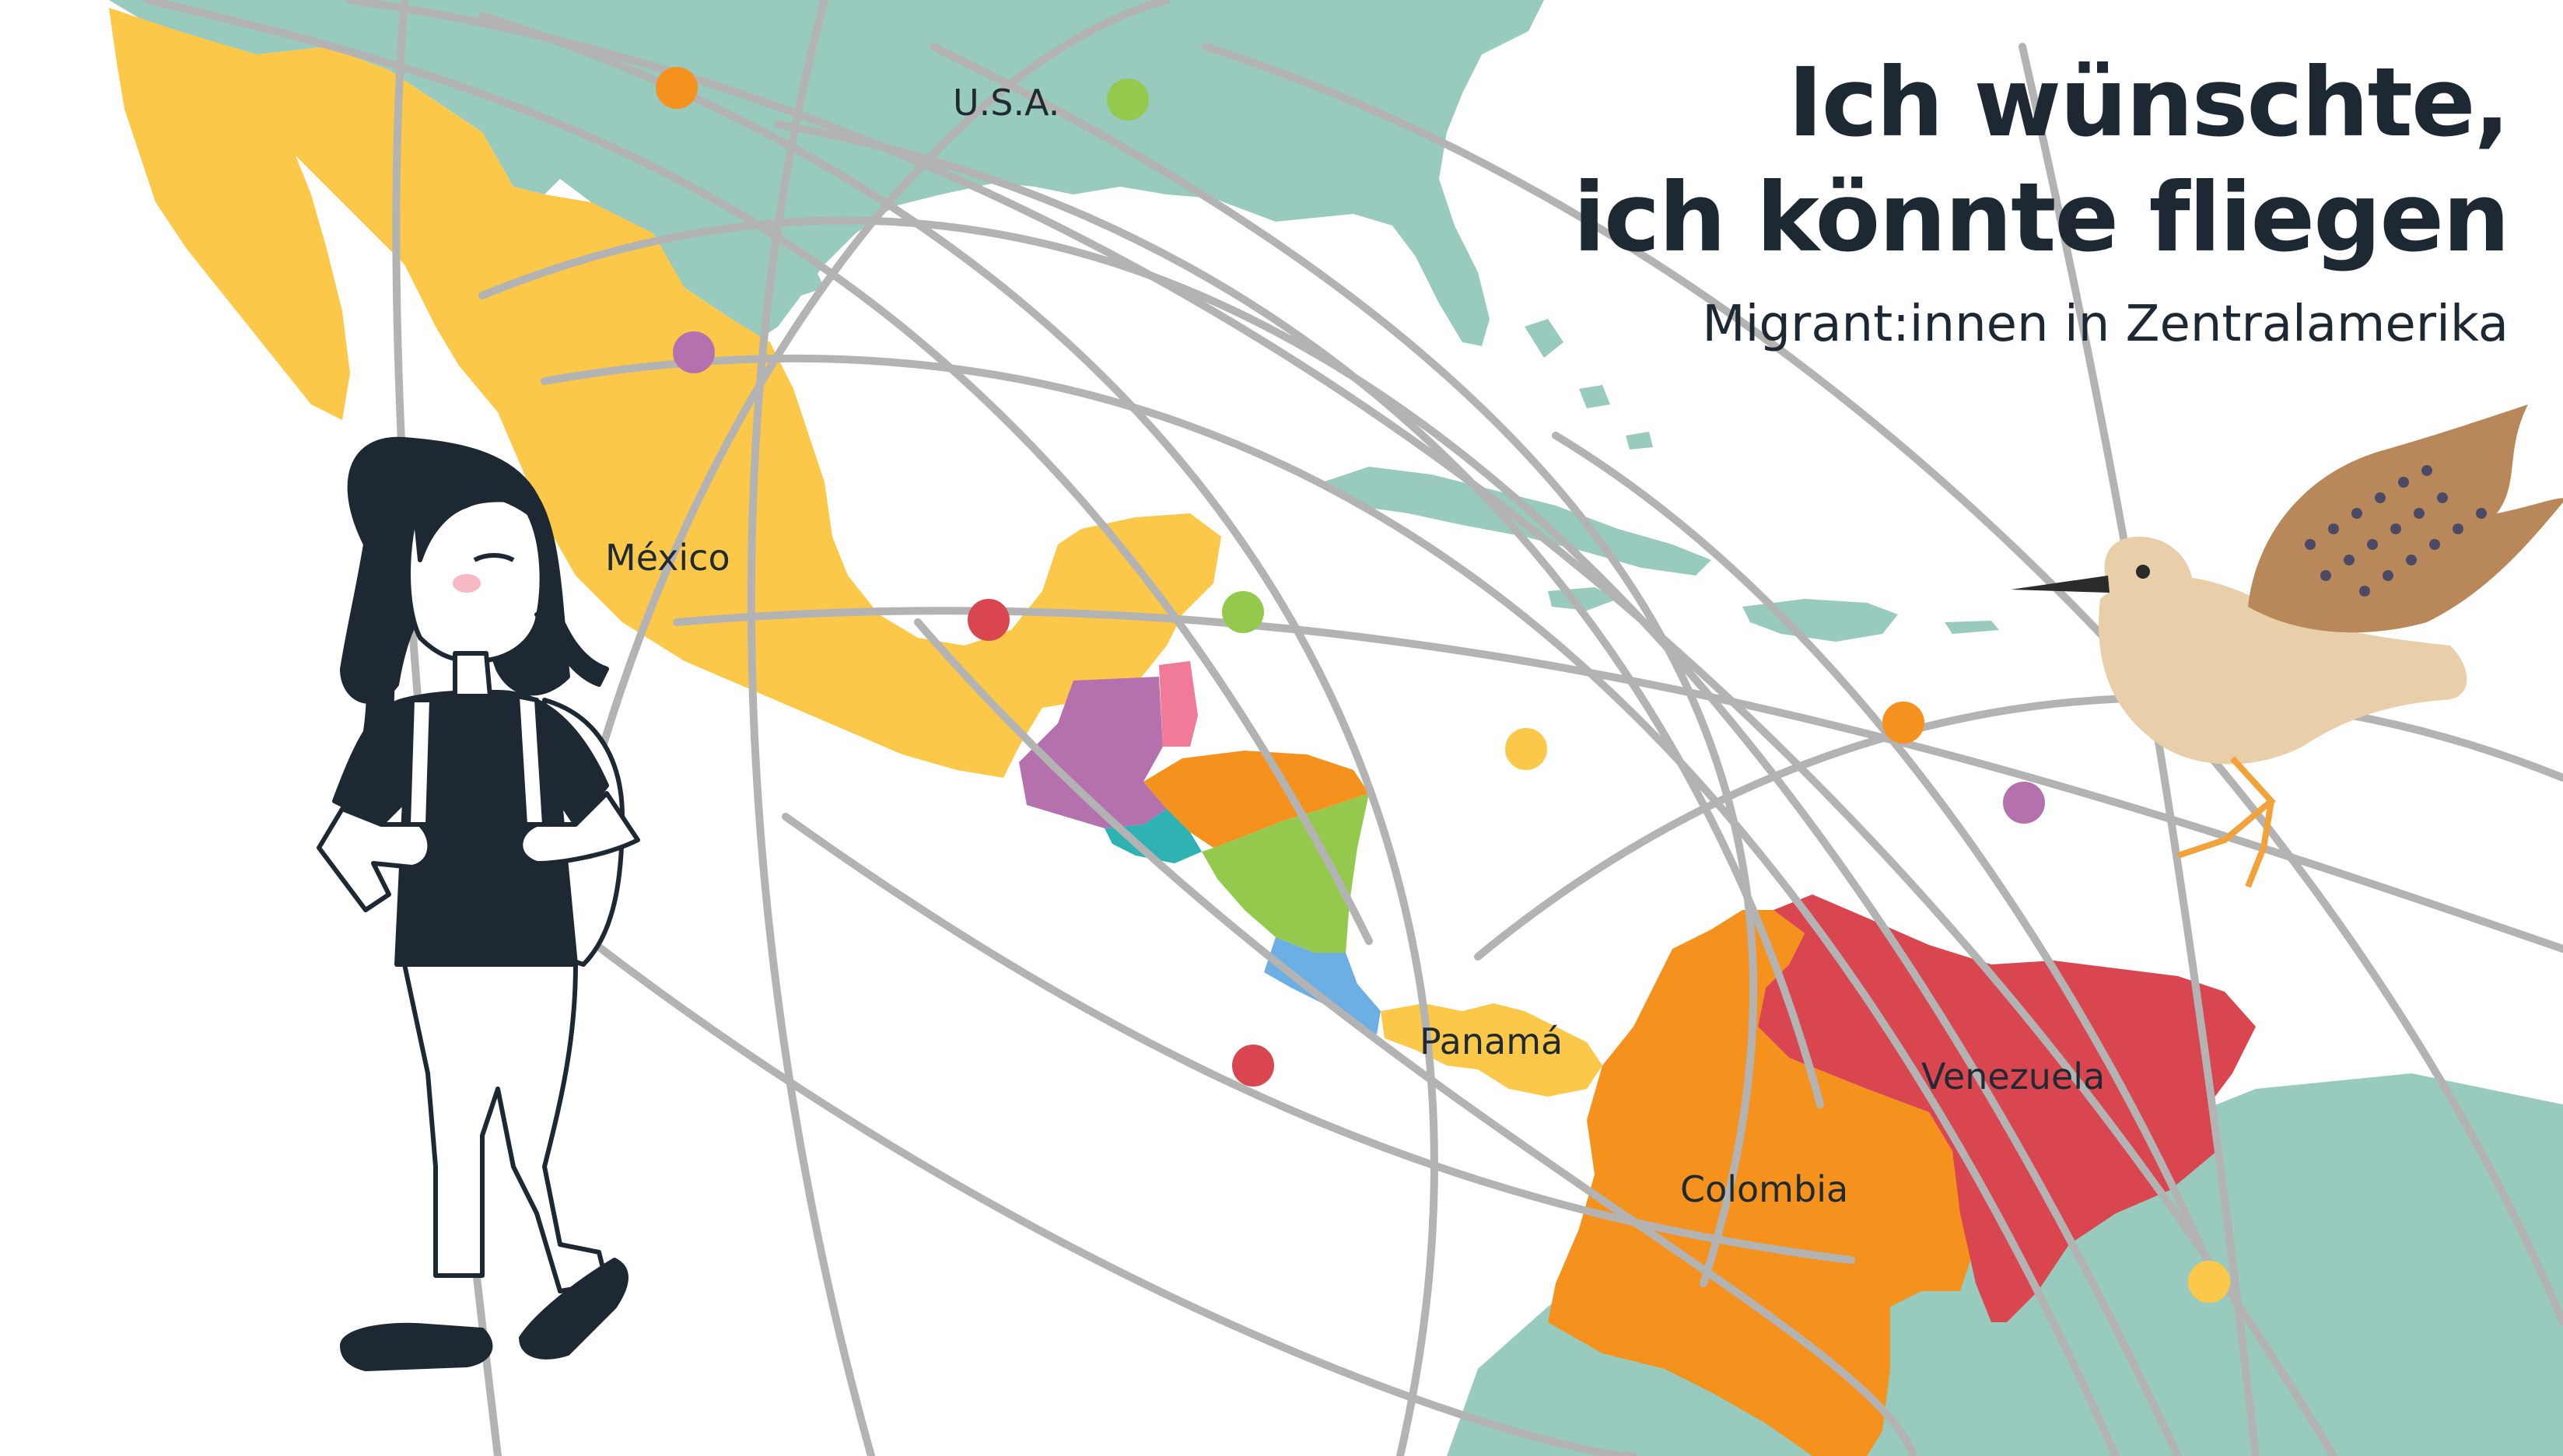 Image resolution: width=2563 pixels, height=1456 pixels. Describe the element at coordinates (1589, 385) in the screenshot. I see `bahamas-islands` at that location.